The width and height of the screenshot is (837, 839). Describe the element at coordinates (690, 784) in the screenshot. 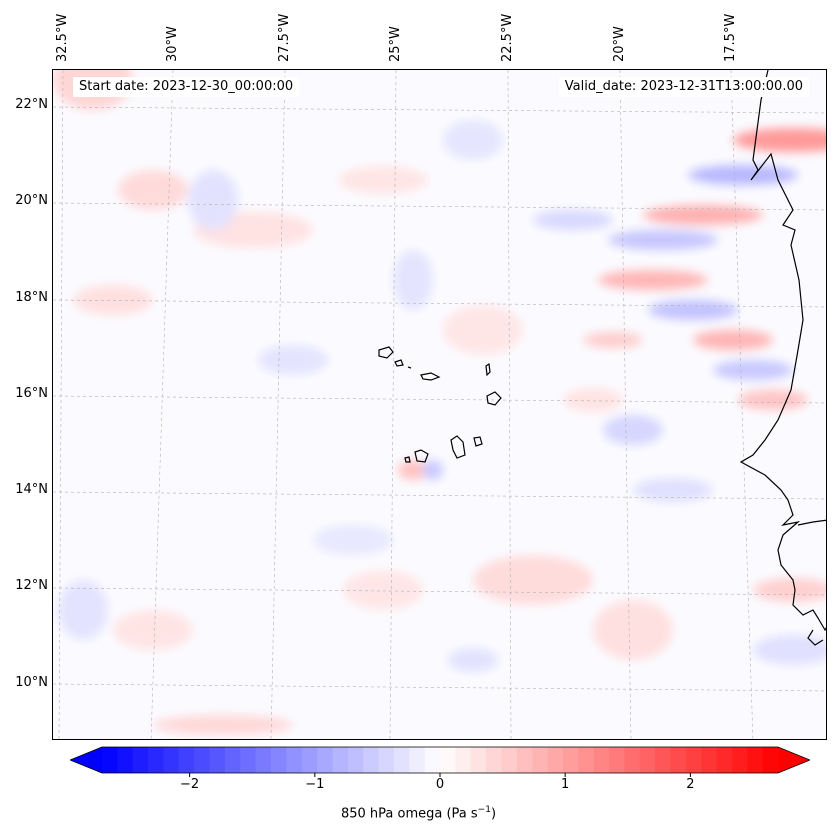

I see `colorbar-tick-label: 2` at that location.